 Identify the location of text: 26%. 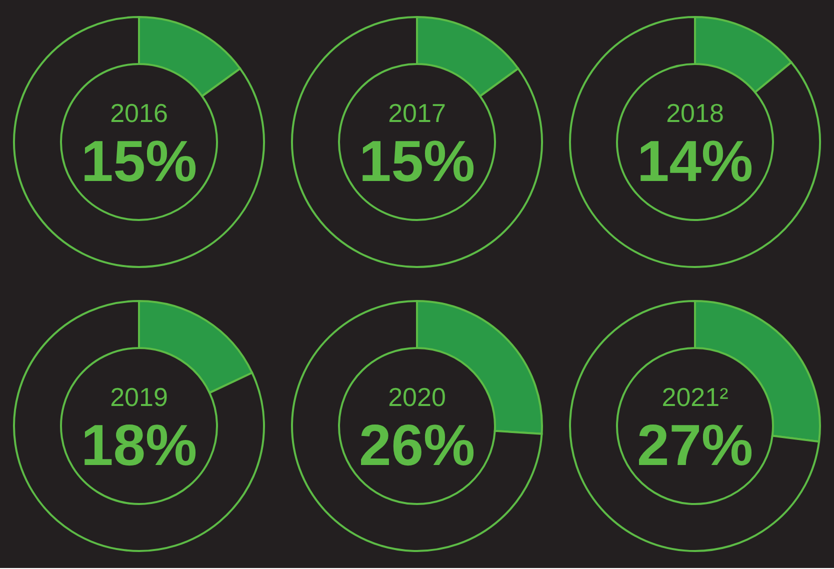
(417, 445).